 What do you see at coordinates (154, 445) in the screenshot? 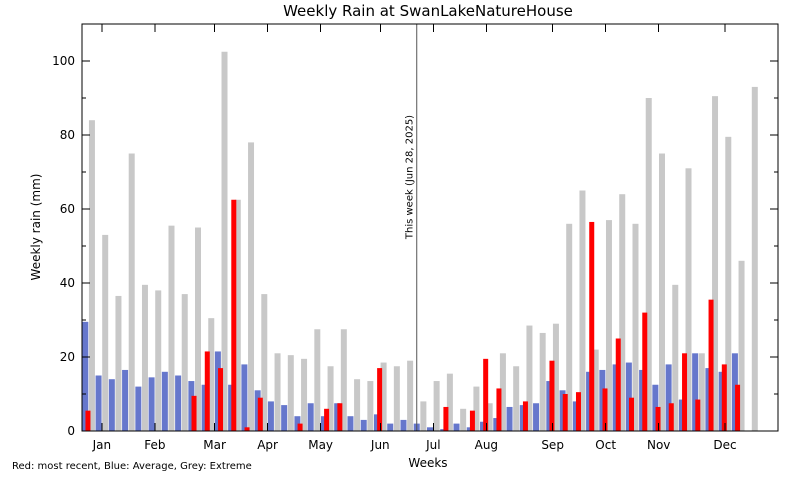
I see `x-tick-label-feb: Feb` at bounding box center [154, 445].